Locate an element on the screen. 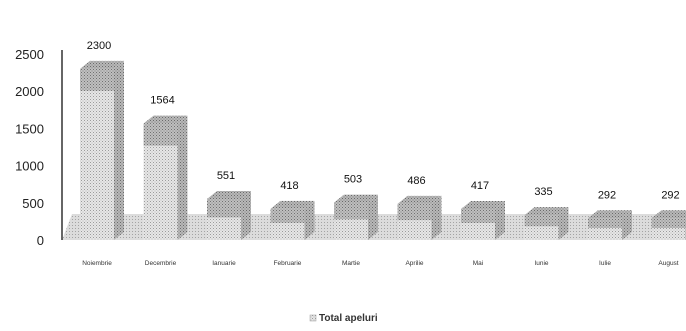 The height and width of the screenshot is (331, 686). y-axis: 0 500 1000 1500 2000 2500 is located at coordinates (39, 147).